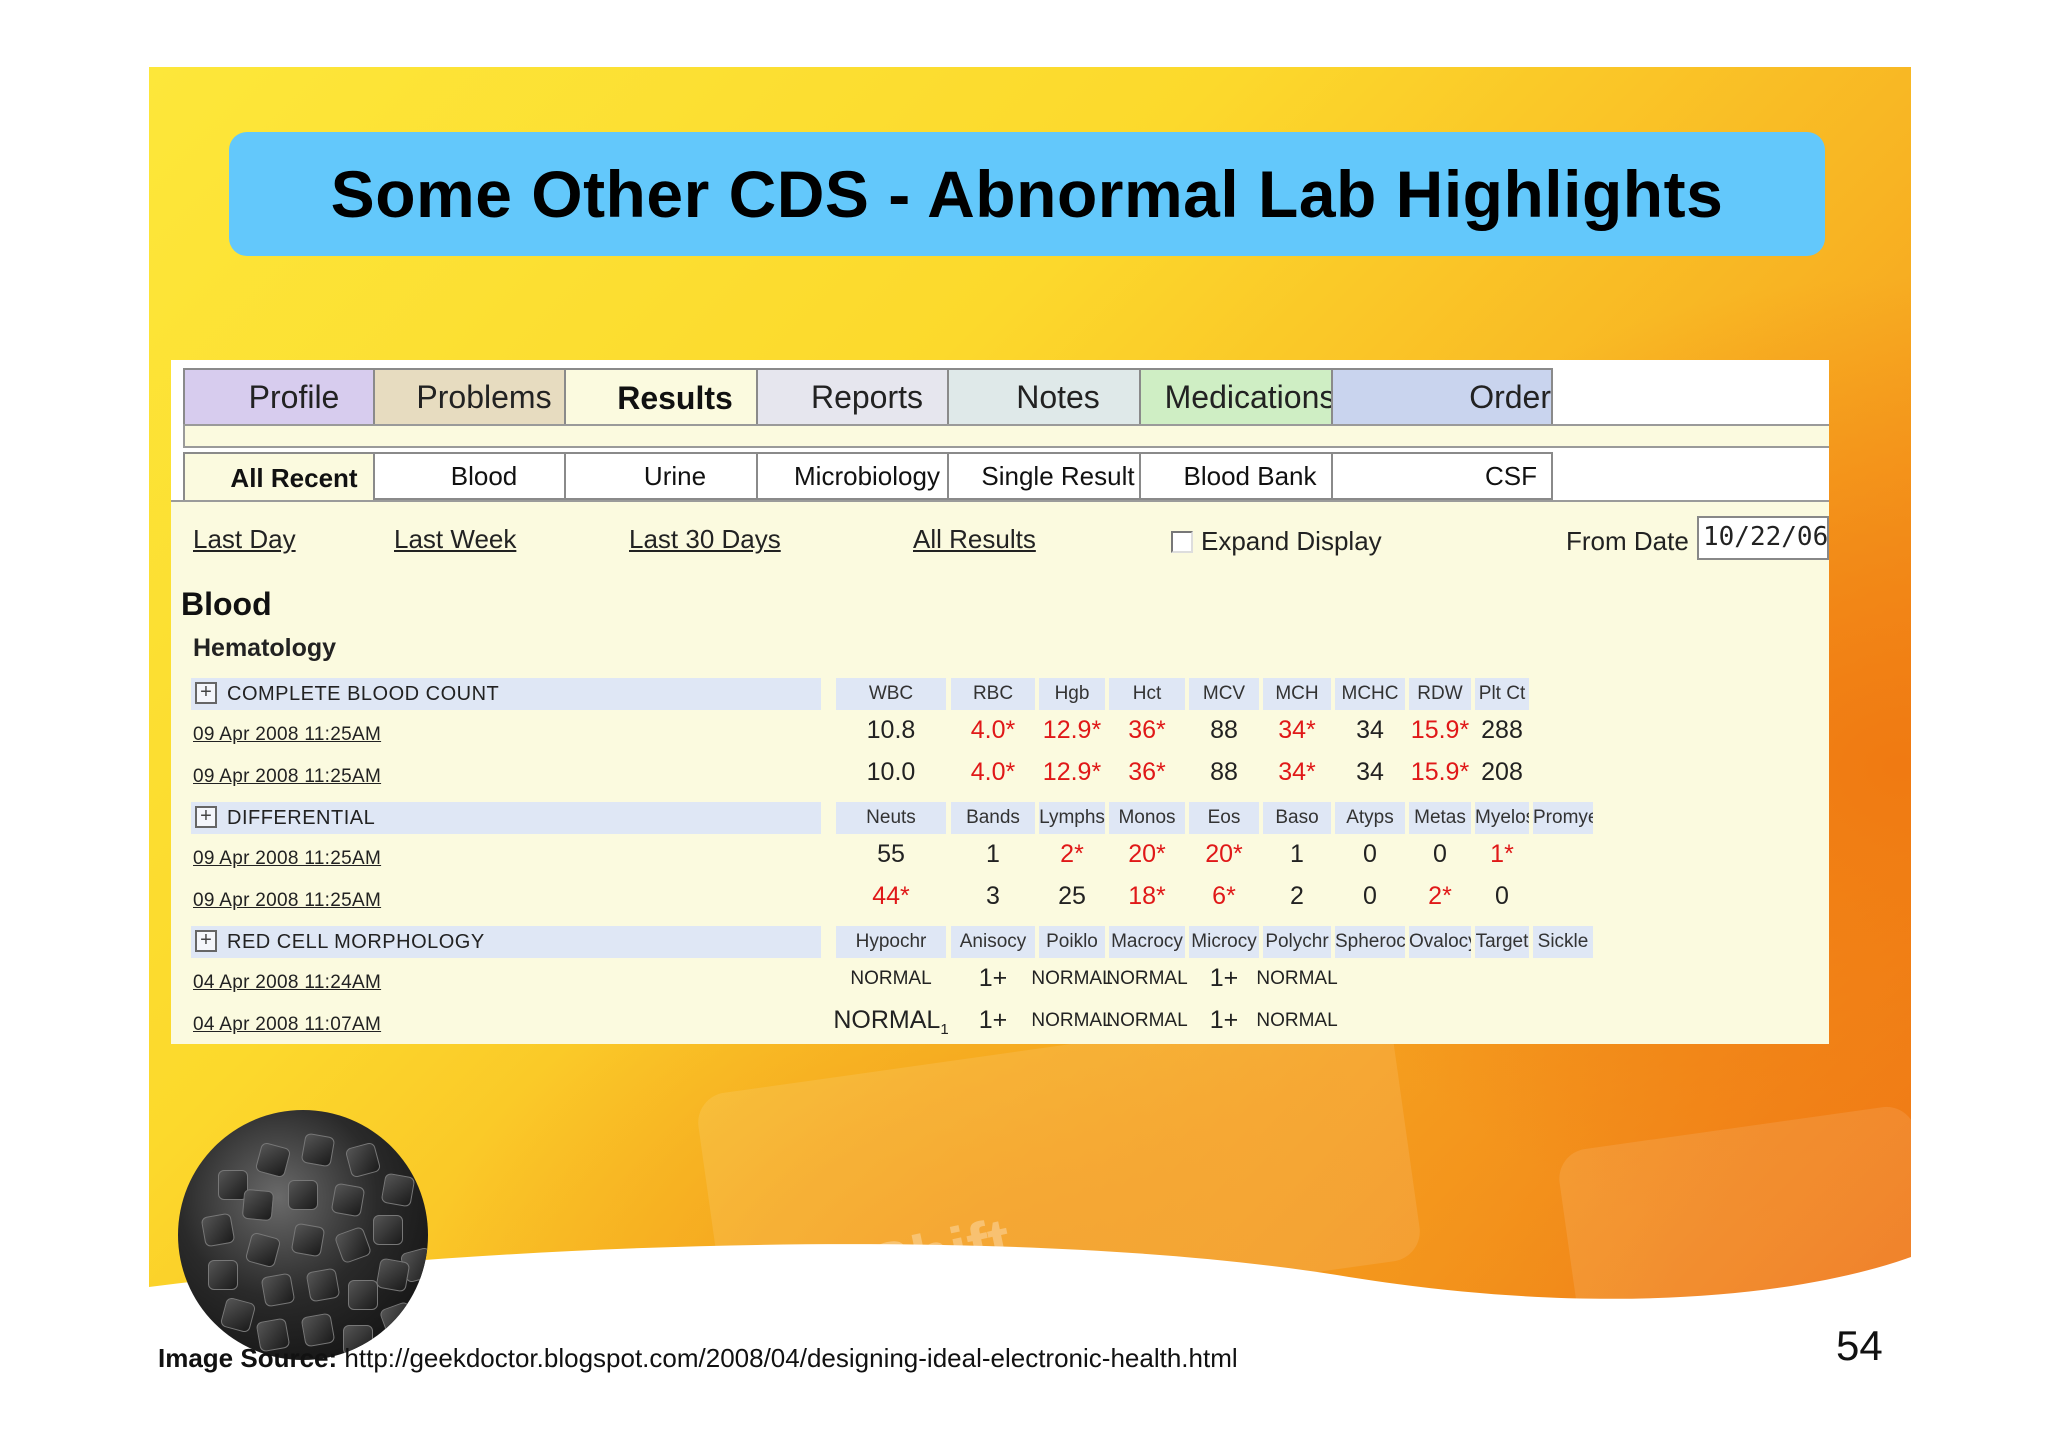 This screenshot has width=2048, height=1448. Describe the element at coordinates (1058, 396) in the screenshot. I see `tab-notes: Notes` at that location.